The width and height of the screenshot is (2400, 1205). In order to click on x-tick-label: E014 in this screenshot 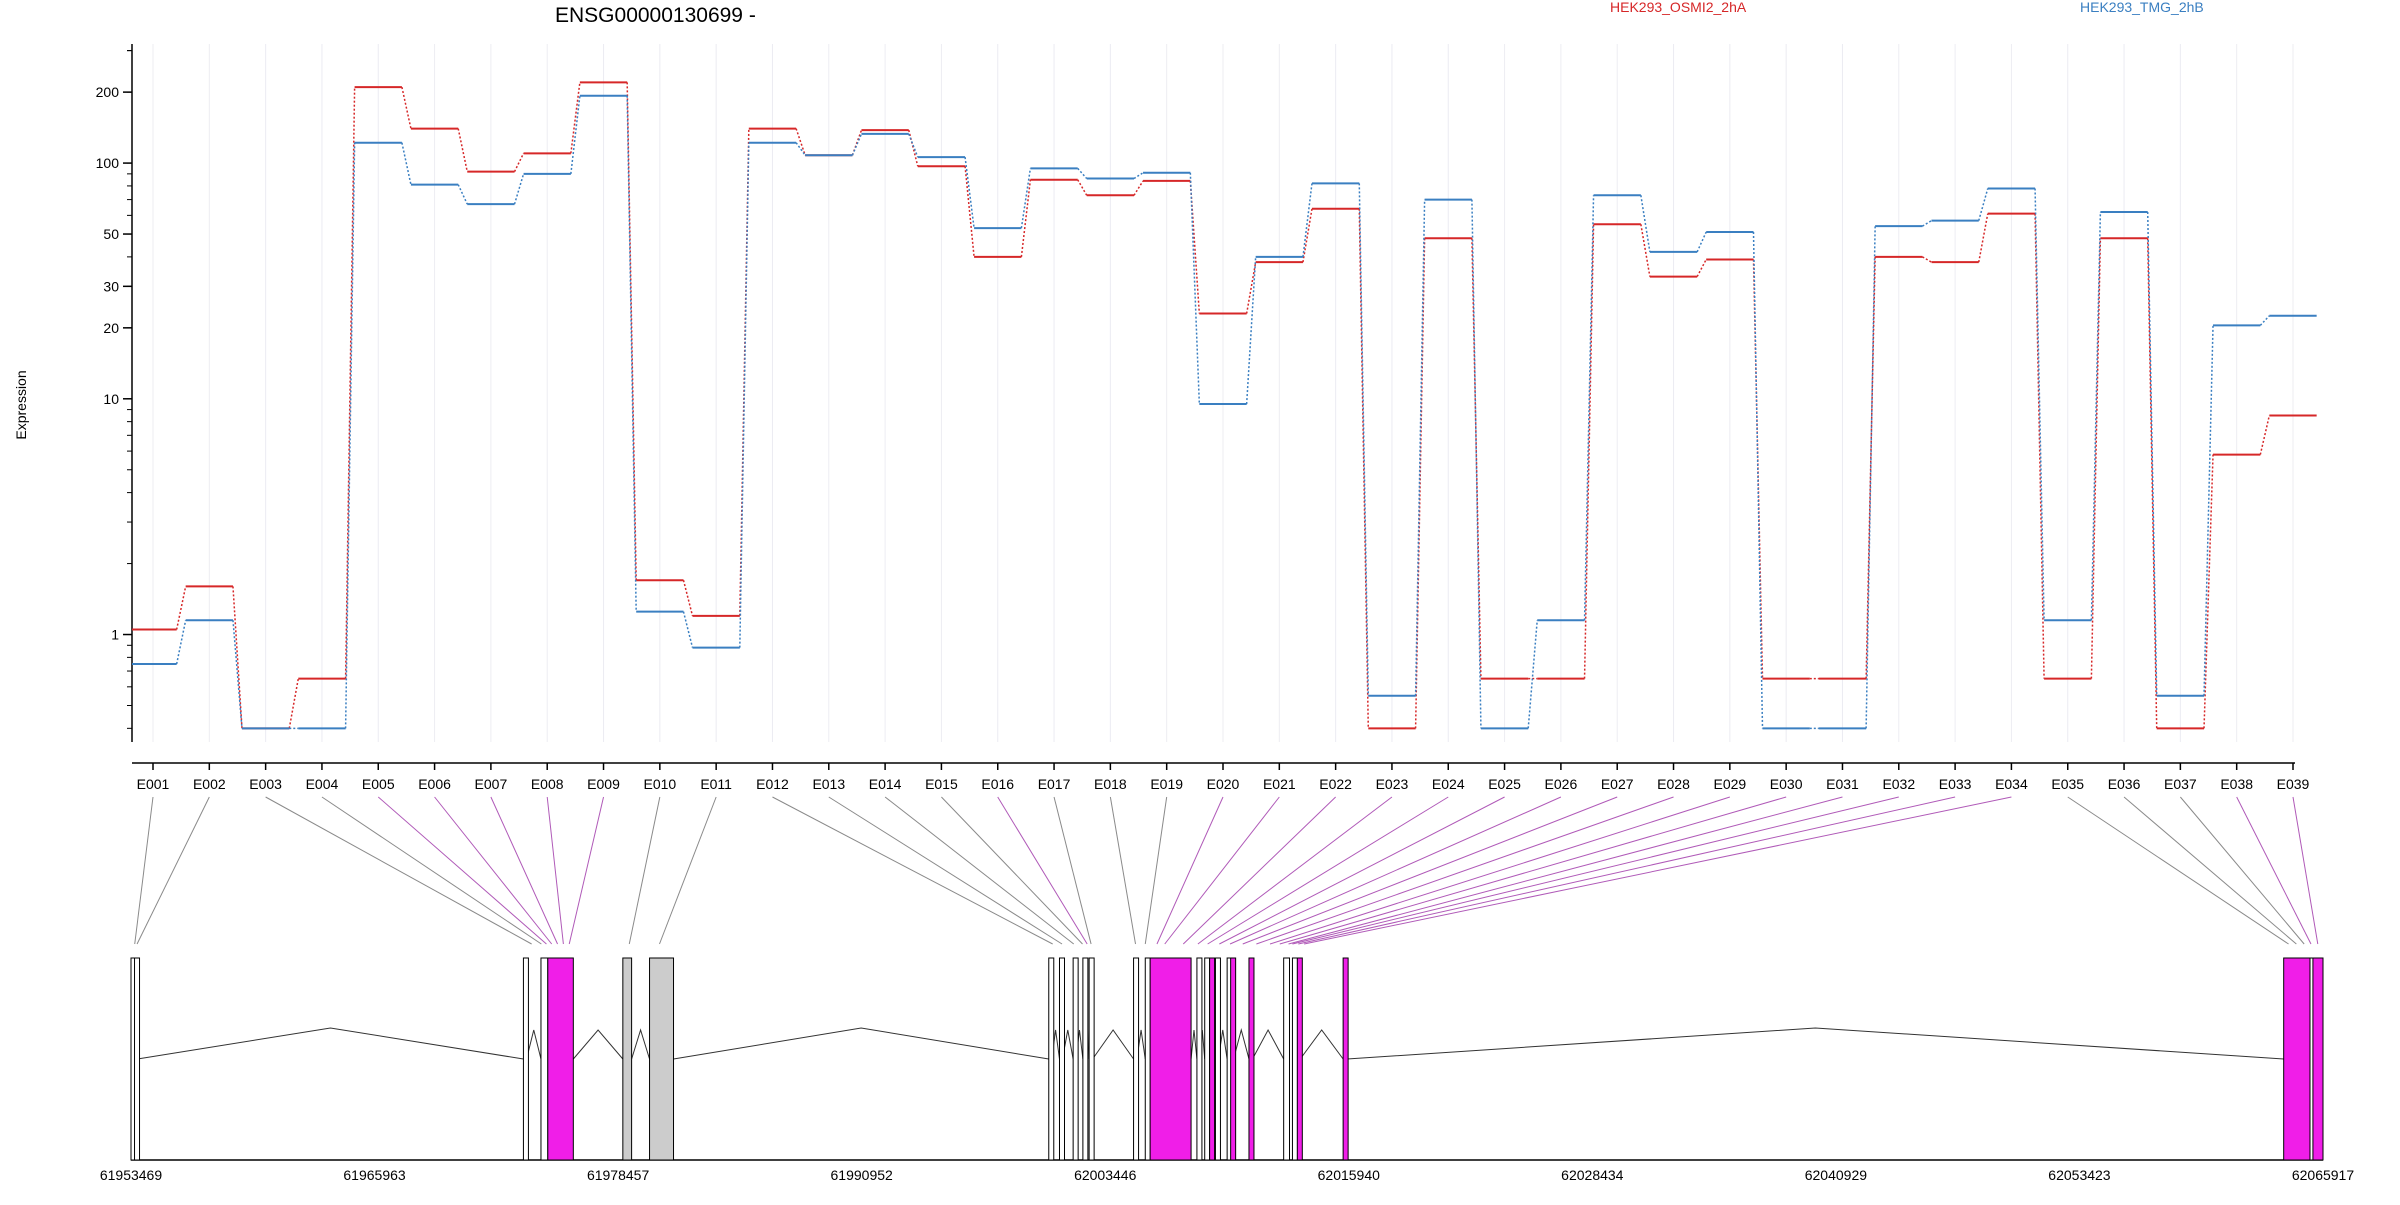, I will do `click(885, 784)`.